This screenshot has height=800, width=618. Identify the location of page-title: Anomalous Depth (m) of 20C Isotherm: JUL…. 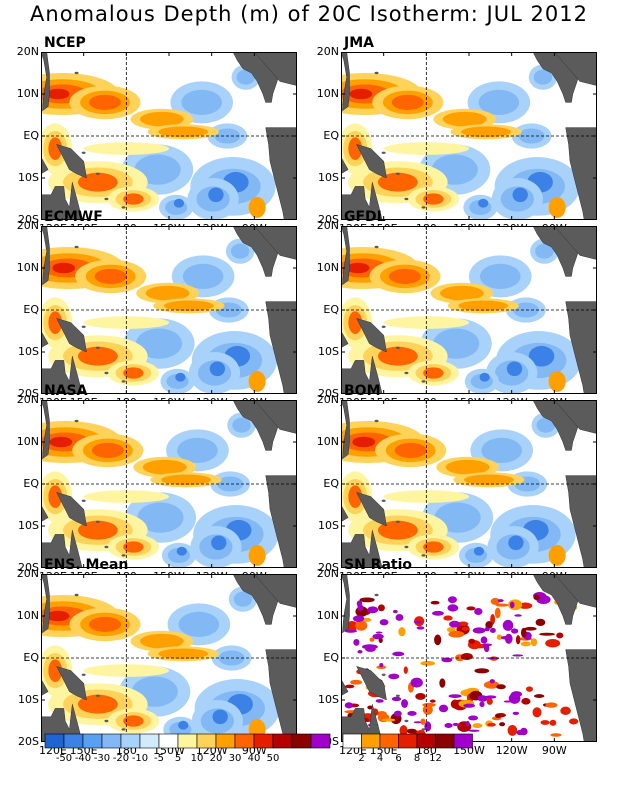
(309, 14).